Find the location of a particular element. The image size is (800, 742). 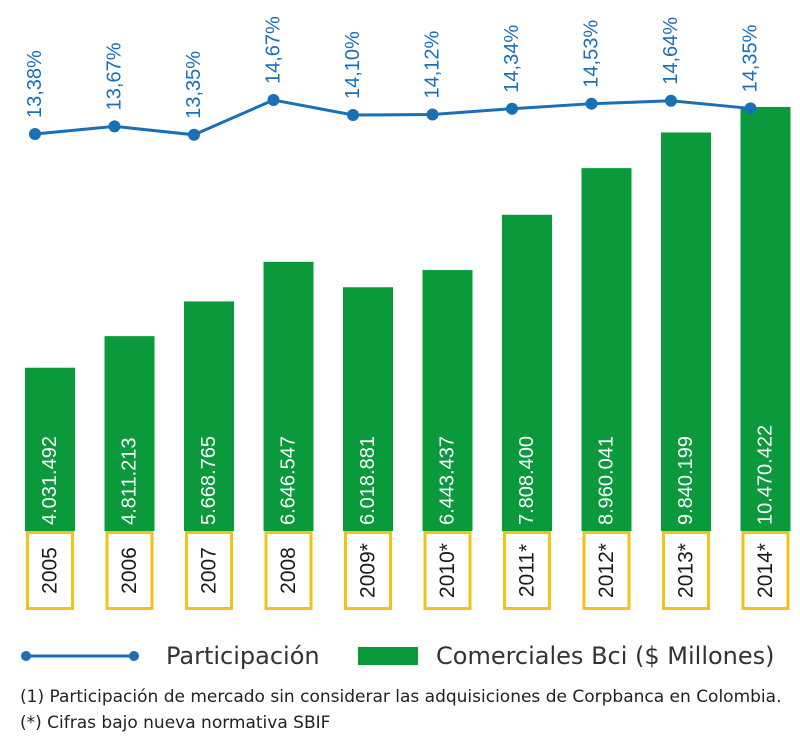

category-label-7: 2012* is located at coordinates (606, 570).